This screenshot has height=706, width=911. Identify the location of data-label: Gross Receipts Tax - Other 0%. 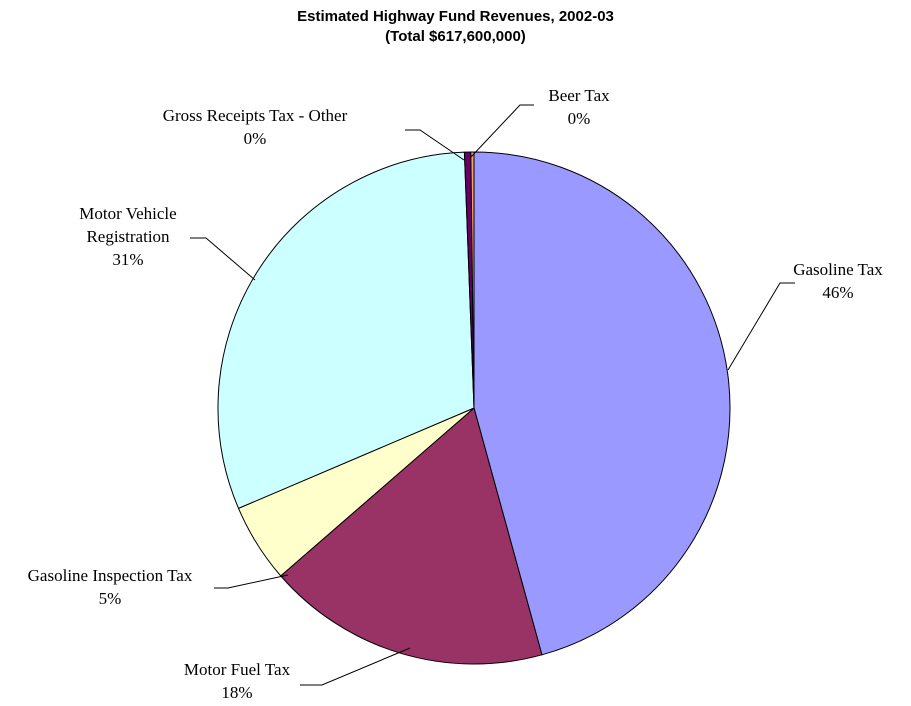
(255, 127).